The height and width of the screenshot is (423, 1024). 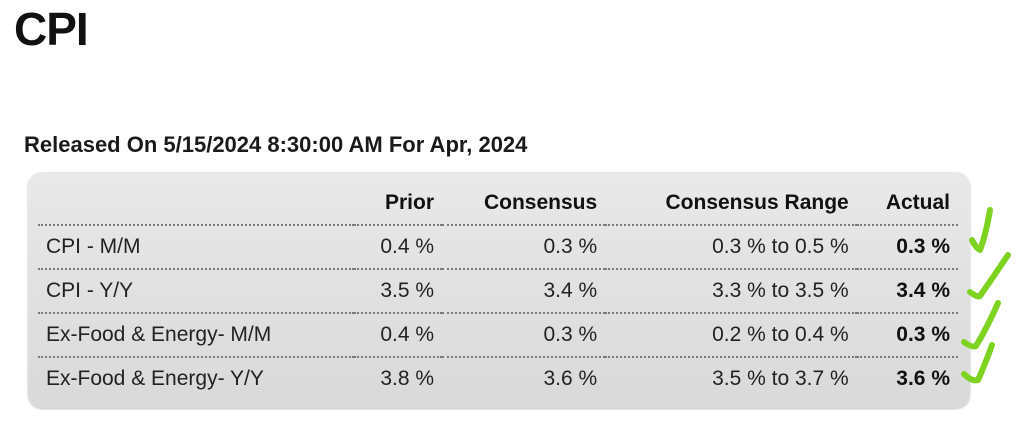 I want to click on page-title: CPI, so click(x=51, y=29).